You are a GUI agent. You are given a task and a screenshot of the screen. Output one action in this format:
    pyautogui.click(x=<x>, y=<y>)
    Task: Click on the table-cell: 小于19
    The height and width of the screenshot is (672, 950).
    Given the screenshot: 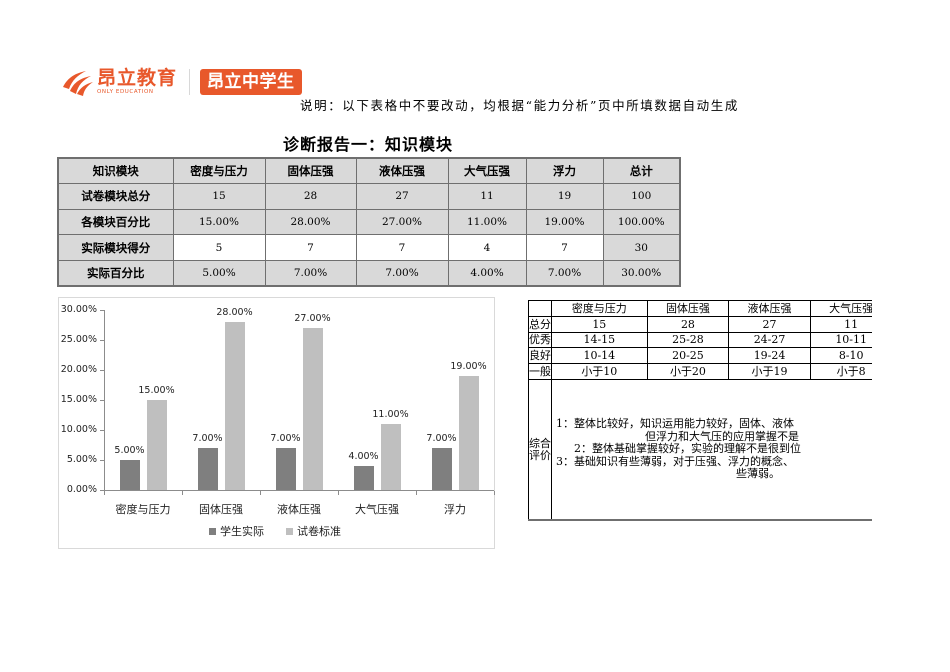 What is the action you would take?
    pyautogui.click(x=769, y=371)
    